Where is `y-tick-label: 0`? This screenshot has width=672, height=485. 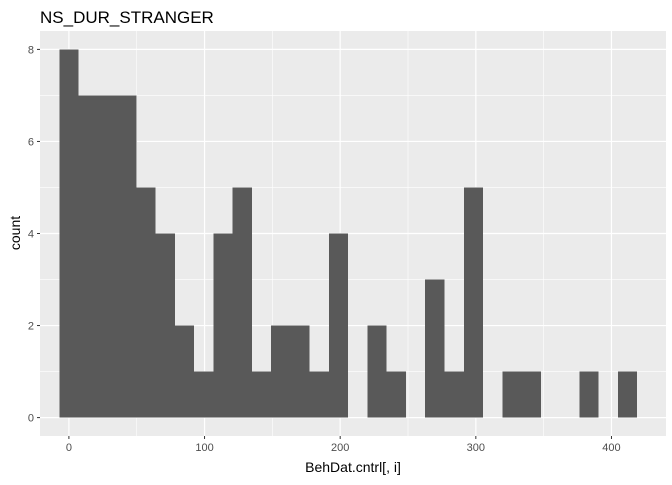
y-tick-label: 0 is located at coordinates (31, 419).